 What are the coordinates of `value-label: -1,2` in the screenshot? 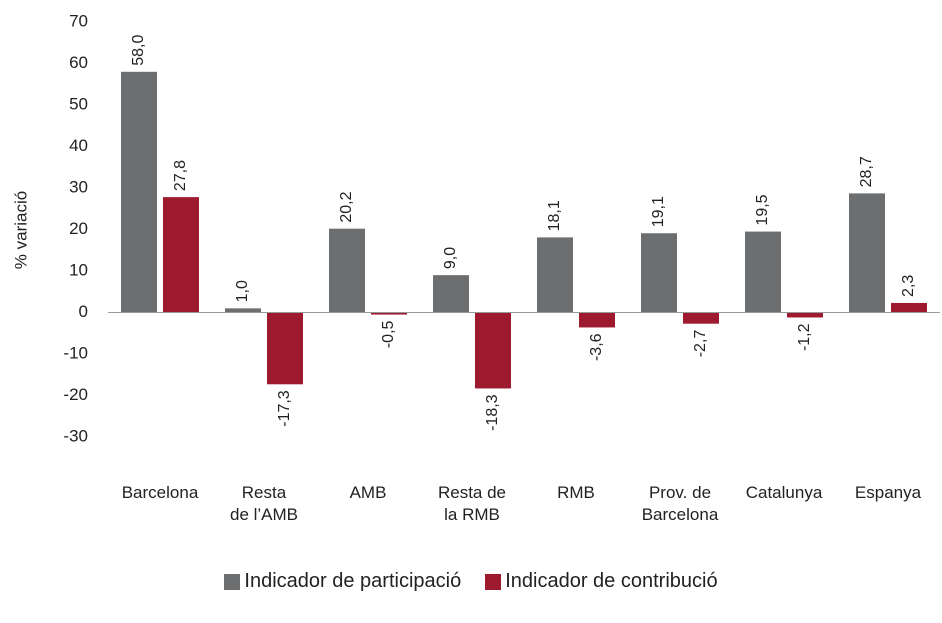 It's located at (804, 337).